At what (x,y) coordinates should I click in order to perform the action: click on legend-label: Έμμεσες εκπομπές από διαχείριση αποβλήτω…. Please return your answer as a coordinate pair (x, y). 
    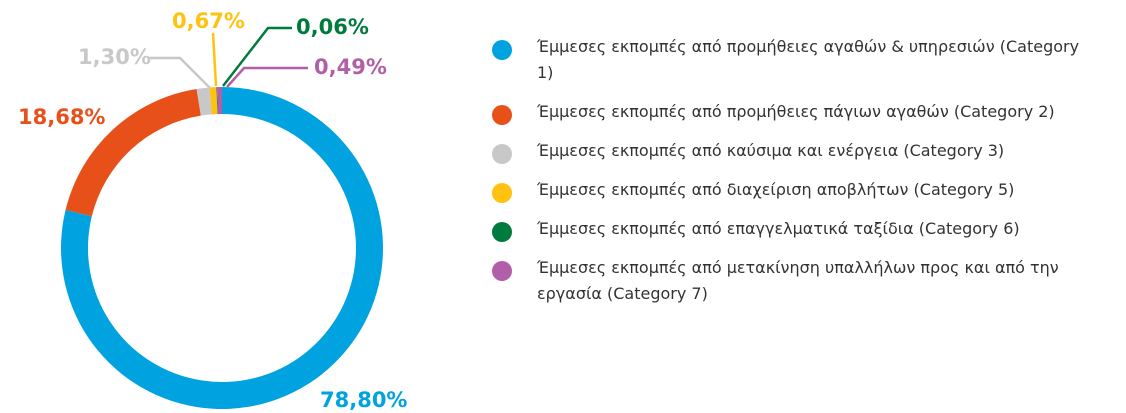
    Looking at the image, I should click on (776, 189).